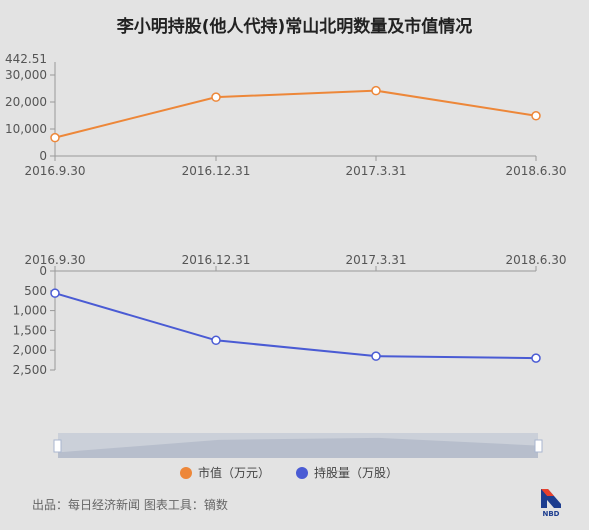 The height and width of the screenshot is (530, 589). I want to click on zoom-handle-right, so click(538, 446).